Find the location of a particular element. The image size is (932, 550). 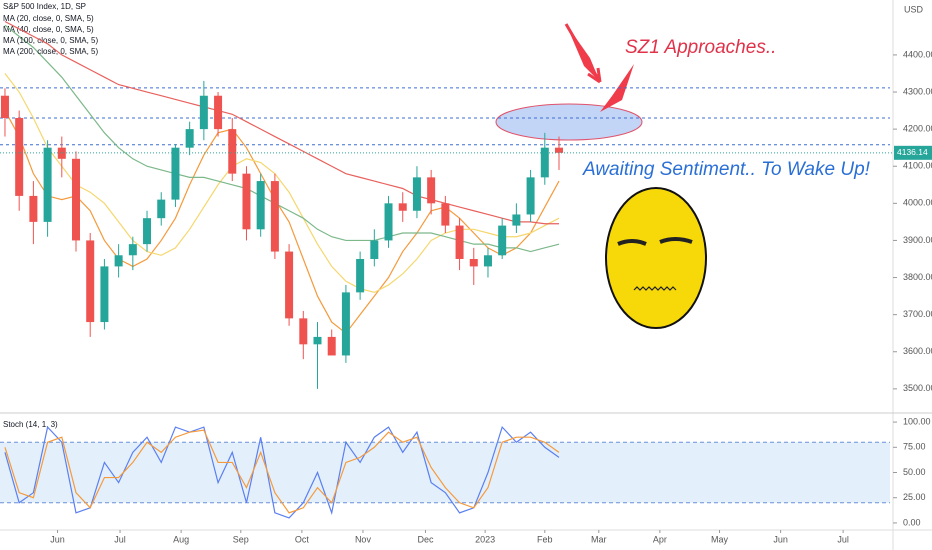

x-tick-label: Aug is located at coordinates (181, 539).